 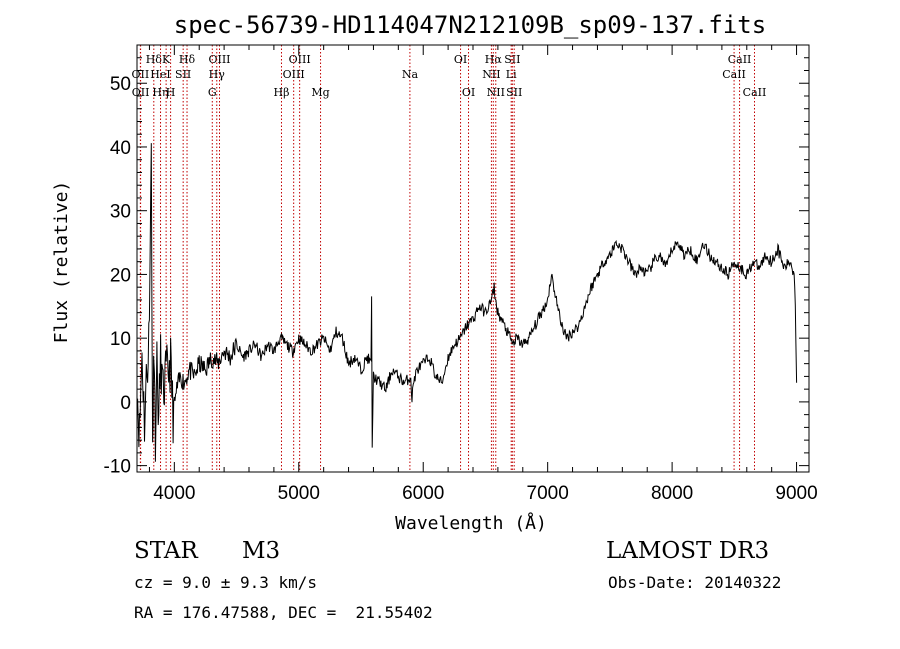 What do you see at coordinates (282, 92) in the screenshot?
I see `marker-label: Hβ` at bounding box center [282, 92].